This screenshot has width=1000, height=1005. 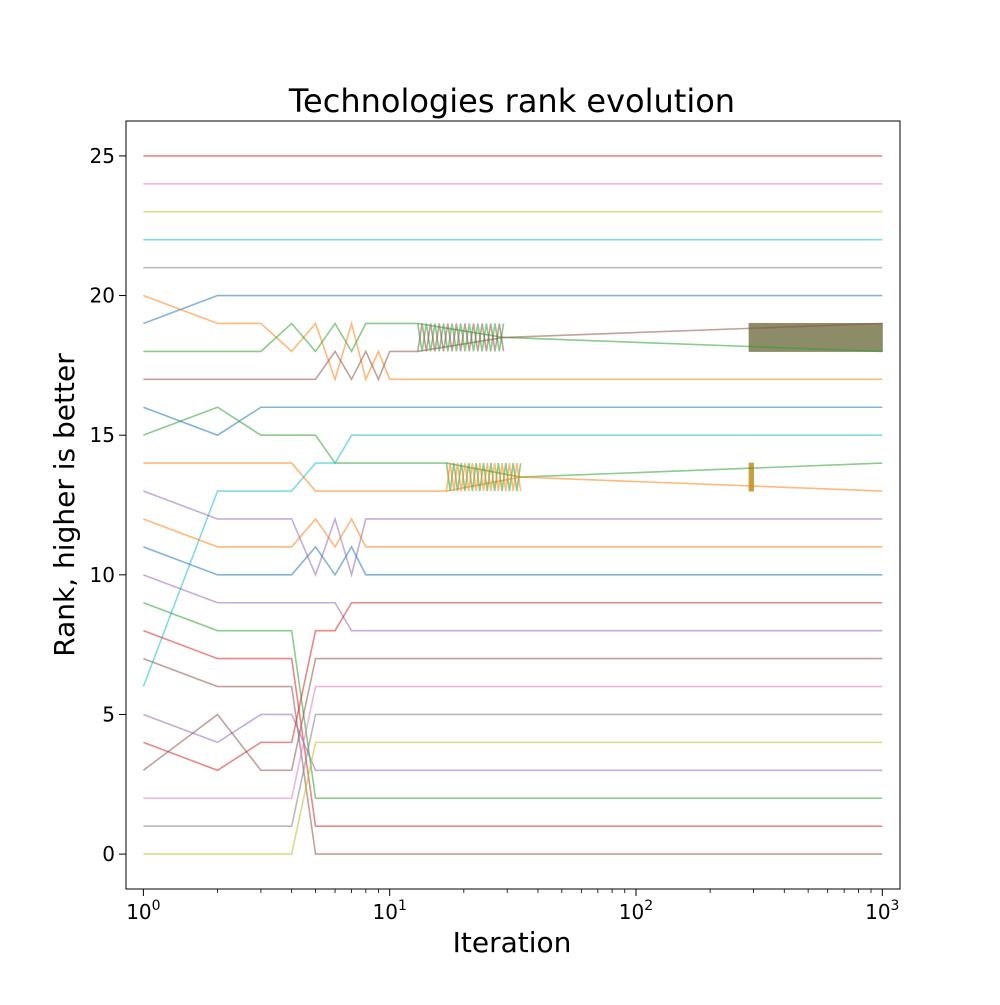 I want to click on x-tick-label: 10³, so click(x=882, y=911).